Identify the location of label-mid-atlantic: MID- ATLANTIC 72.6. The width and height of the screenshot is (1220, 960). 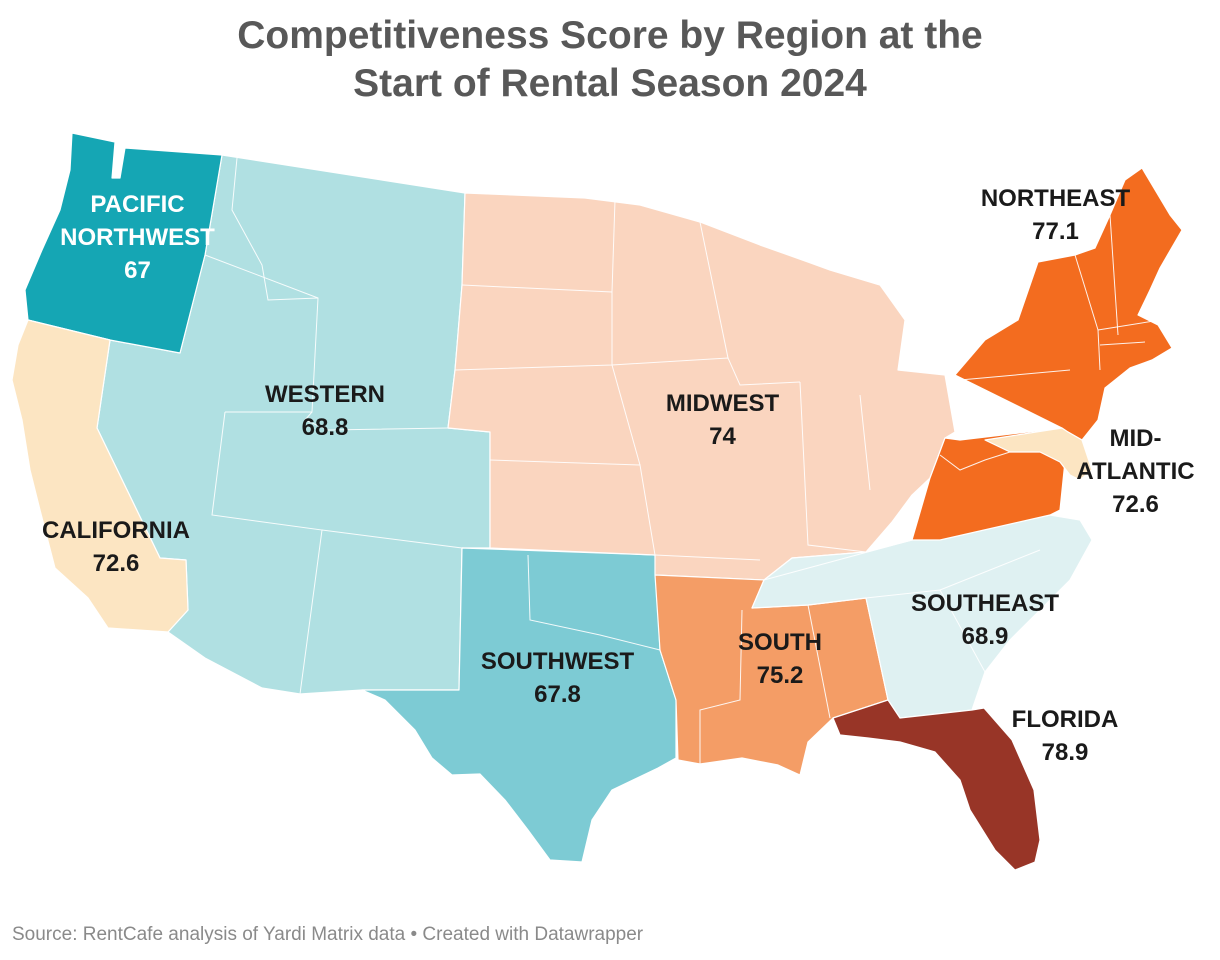
(1135, 471).